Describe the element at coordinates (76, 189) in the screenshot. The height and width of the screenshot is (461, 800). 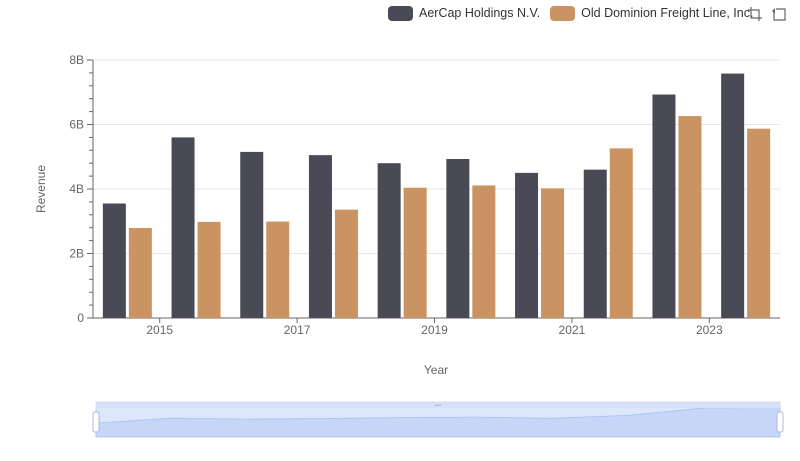
I see `y-tick-label: 4B` at that location.